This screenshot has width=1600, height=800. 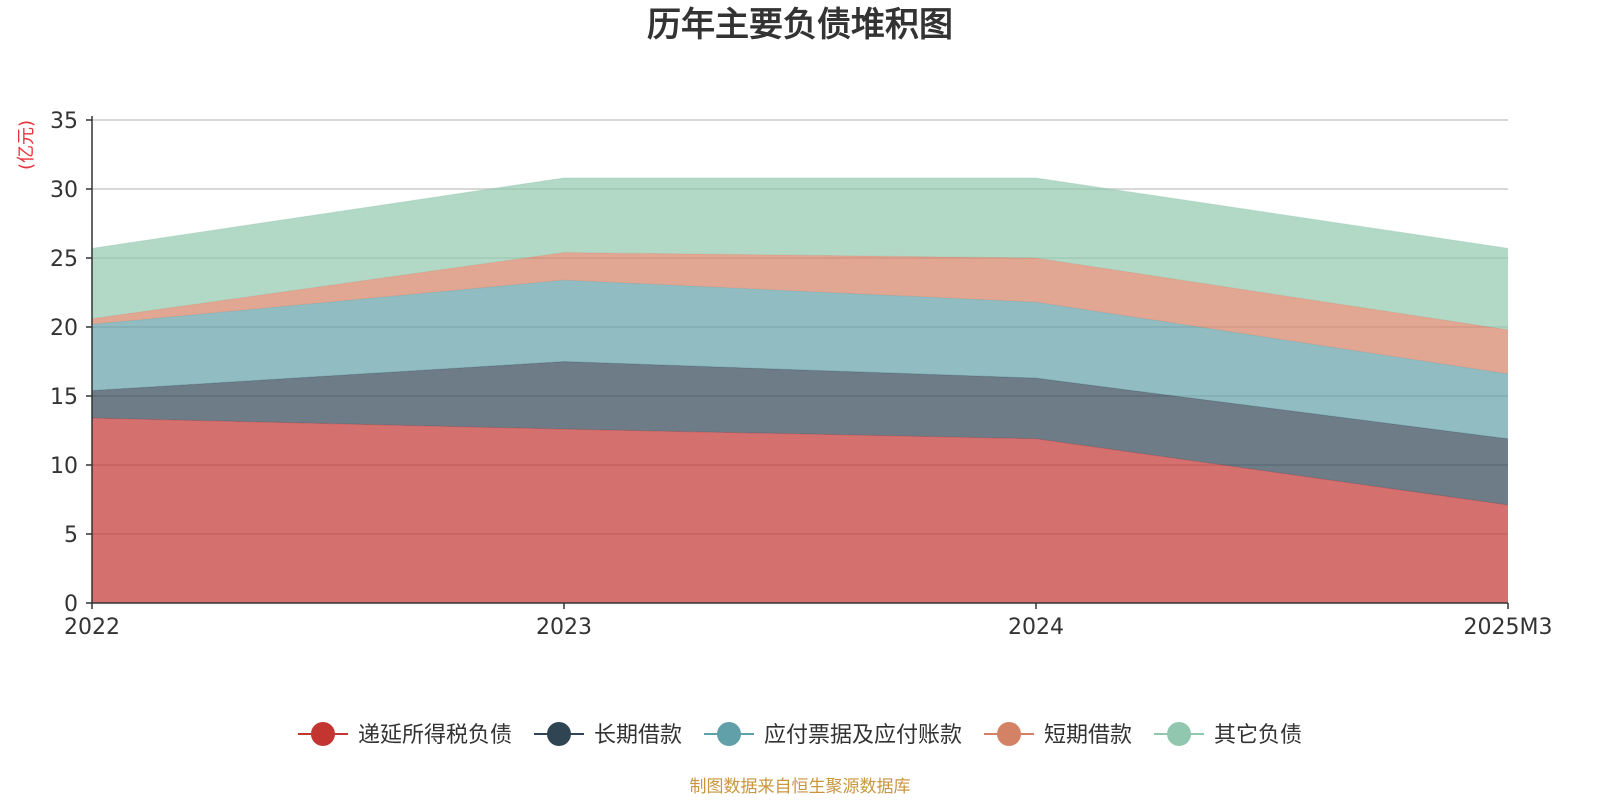 What do you see at coordinates (26, 145) in the screenshot?
I see `y-axis-unit-label: (亿元)` at bounding box center [26, 145].